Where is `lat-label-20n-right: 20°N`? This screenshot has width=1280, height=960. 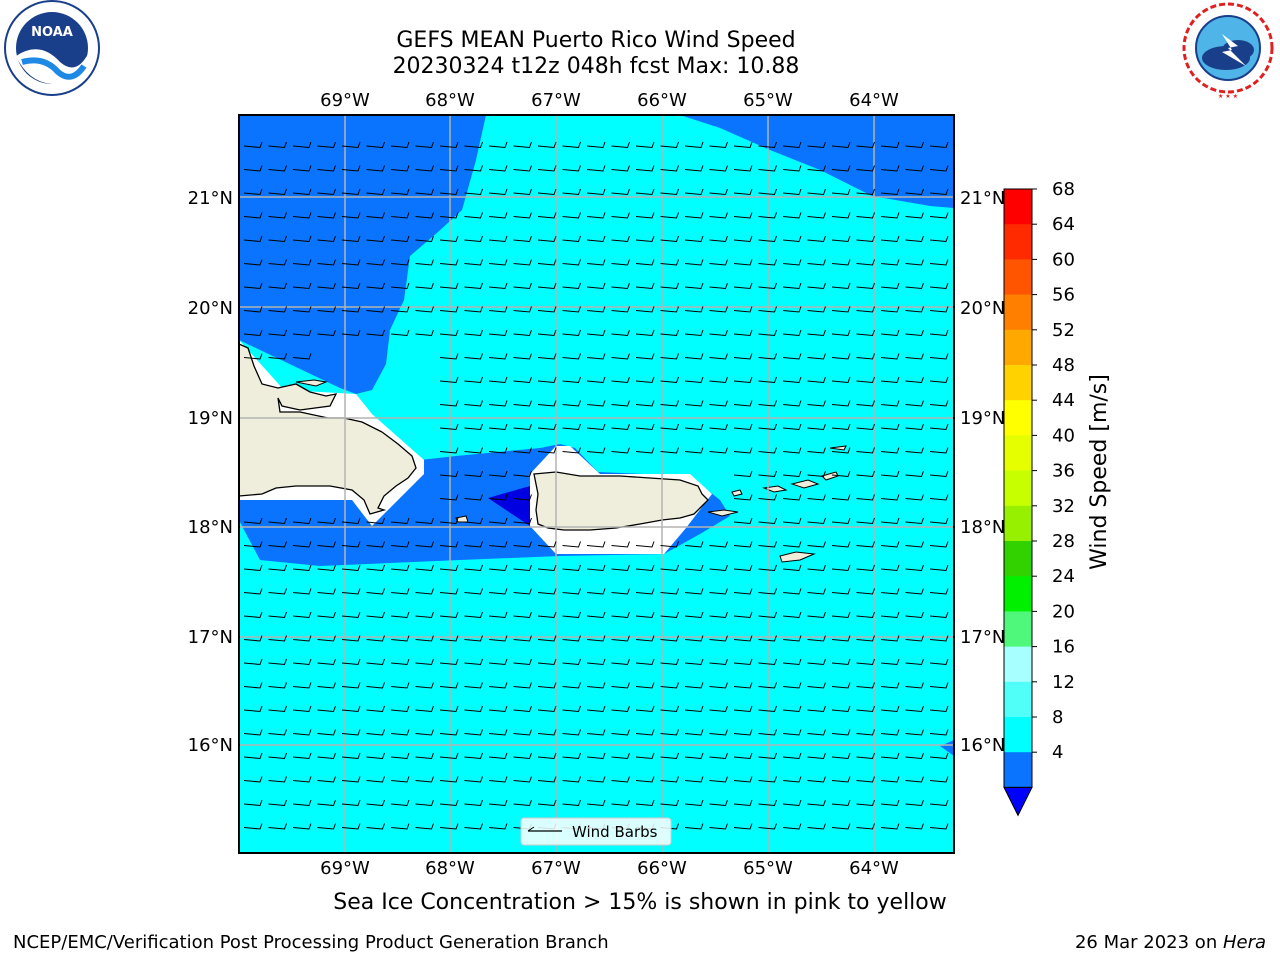
lat-label-20n-right: 20°N is located at coordinates (982, 308).